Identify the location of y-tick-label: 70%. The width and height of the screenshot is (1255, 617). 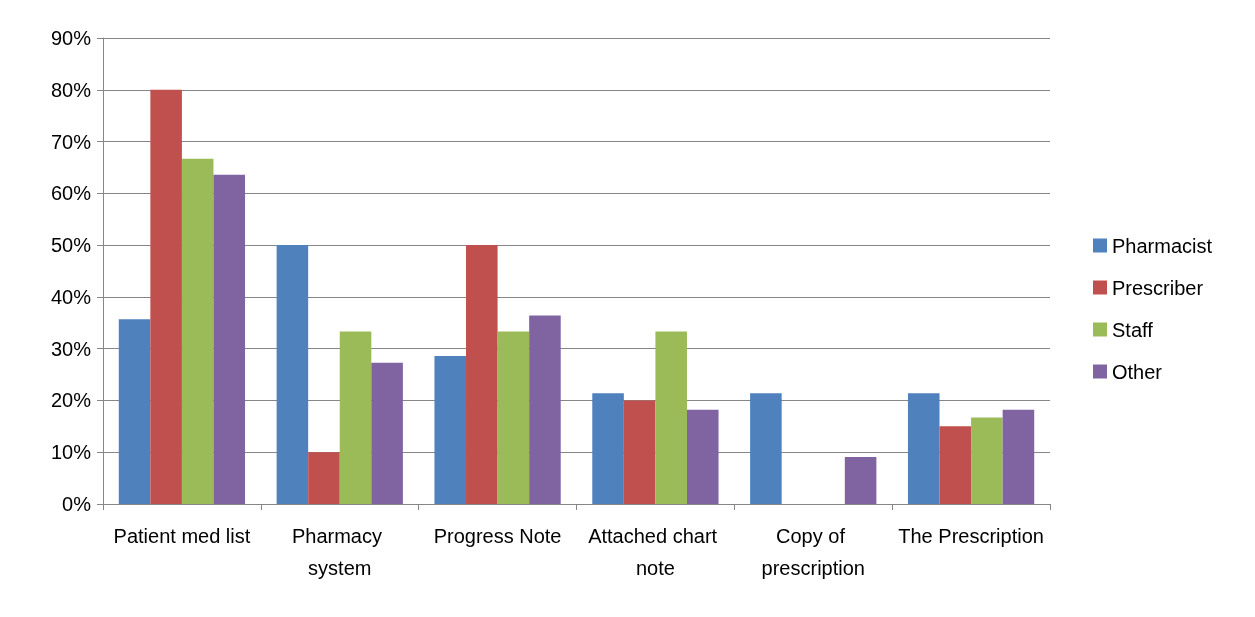
(71, 141).